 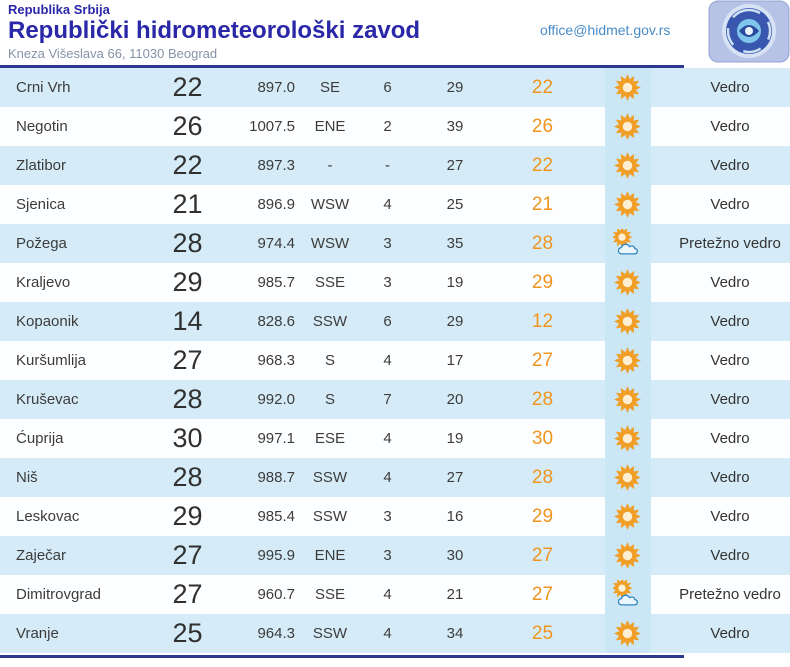 I want to click on pressure-value: 960.7, so click(x=276, y=594).